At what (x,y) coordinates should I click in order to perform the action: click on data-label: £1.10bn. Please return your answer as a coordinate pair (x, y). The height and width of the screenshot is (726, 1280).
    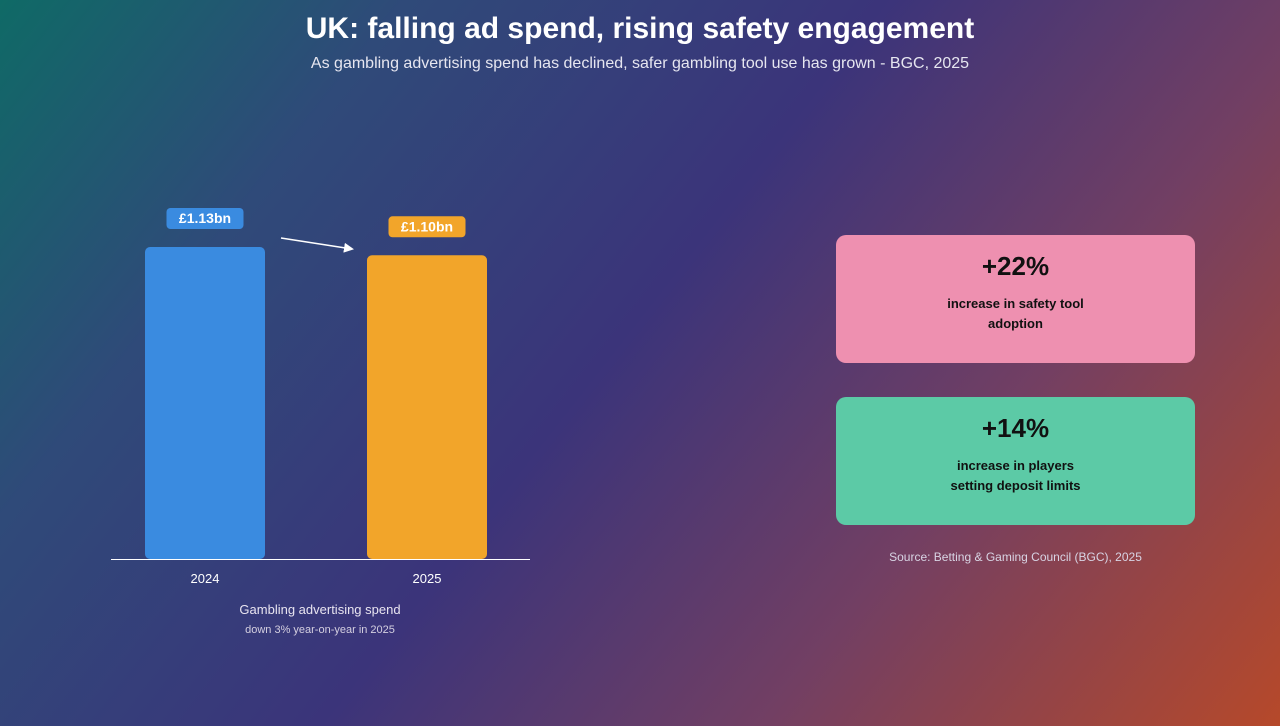
    Looking at the image, I should click on (427, 226).